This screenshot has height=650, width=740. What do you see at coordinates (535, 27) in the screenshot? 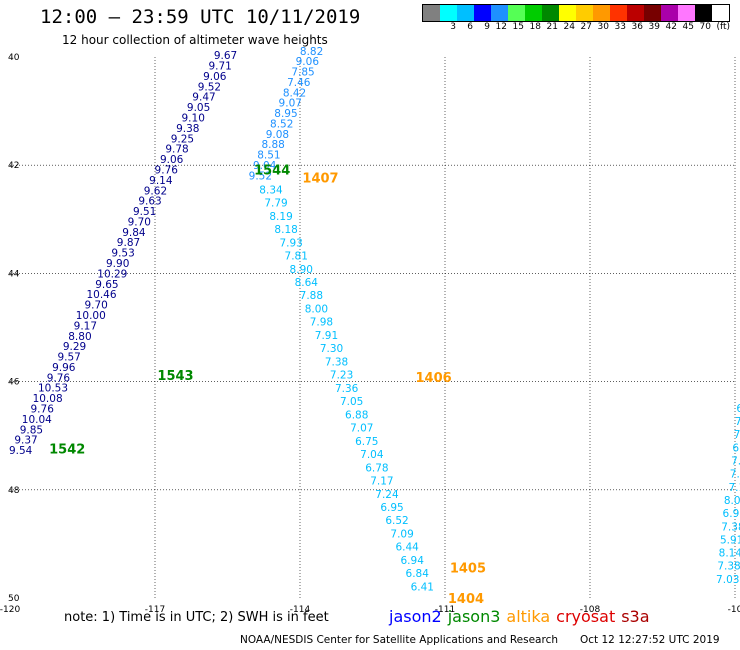
I see `legend-label: 18` at bounding box center [535, 27].